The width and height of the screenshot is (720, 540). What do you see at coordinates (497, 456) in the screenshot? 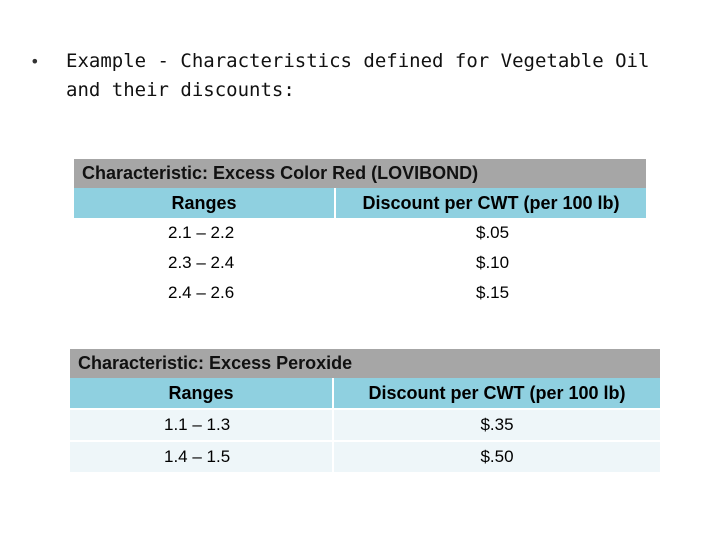
I see `discount-cell: $.50` at bounding box center [497, 456].